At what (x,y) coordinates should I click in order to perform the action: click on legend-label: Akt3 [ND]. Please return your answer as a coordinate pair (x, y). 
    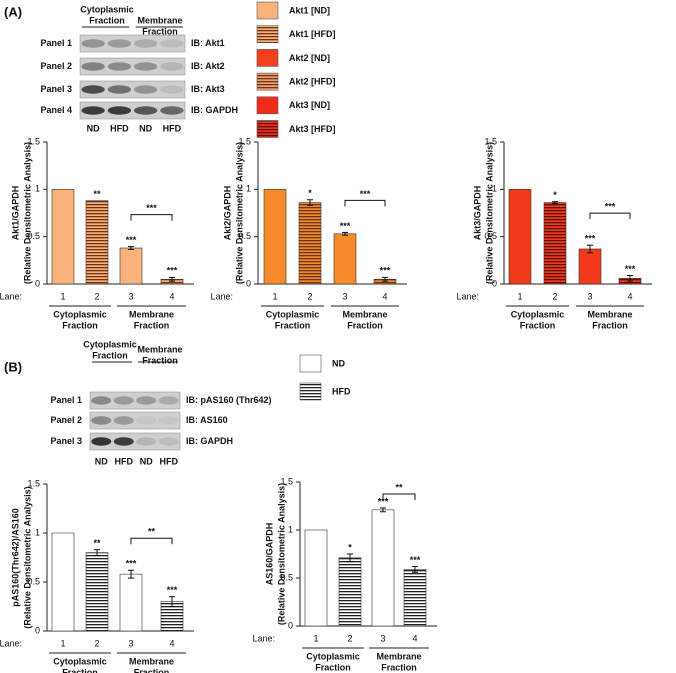
    Looking at the image, I should click on (309, 105).